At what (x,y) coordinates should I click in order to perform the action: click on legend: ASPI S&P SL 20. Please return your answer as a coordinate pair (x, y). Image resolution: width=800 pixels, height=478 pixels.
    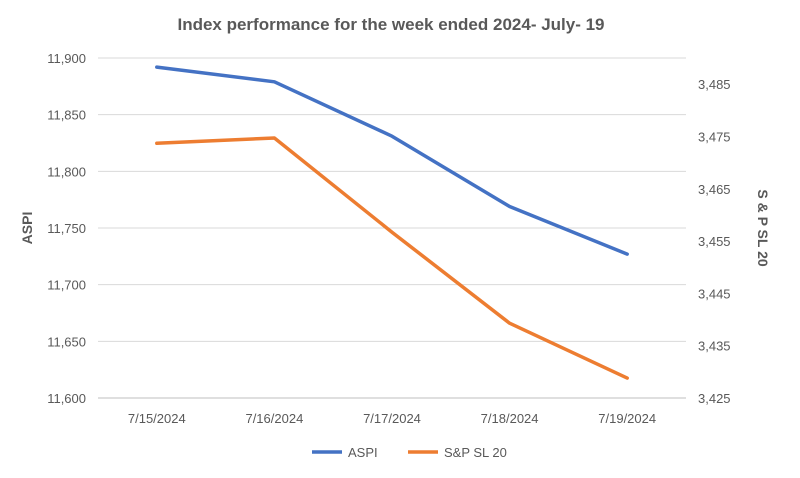
    Looking at the image, I should click on (409, 452).